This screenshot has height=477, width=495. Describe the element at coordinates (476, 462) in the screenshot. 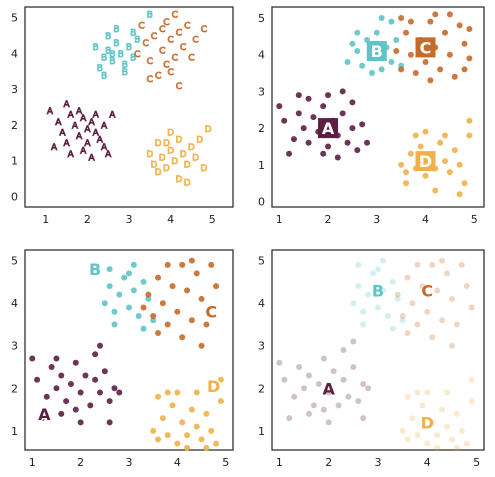

I see `x-tick-label: 5` at that location.